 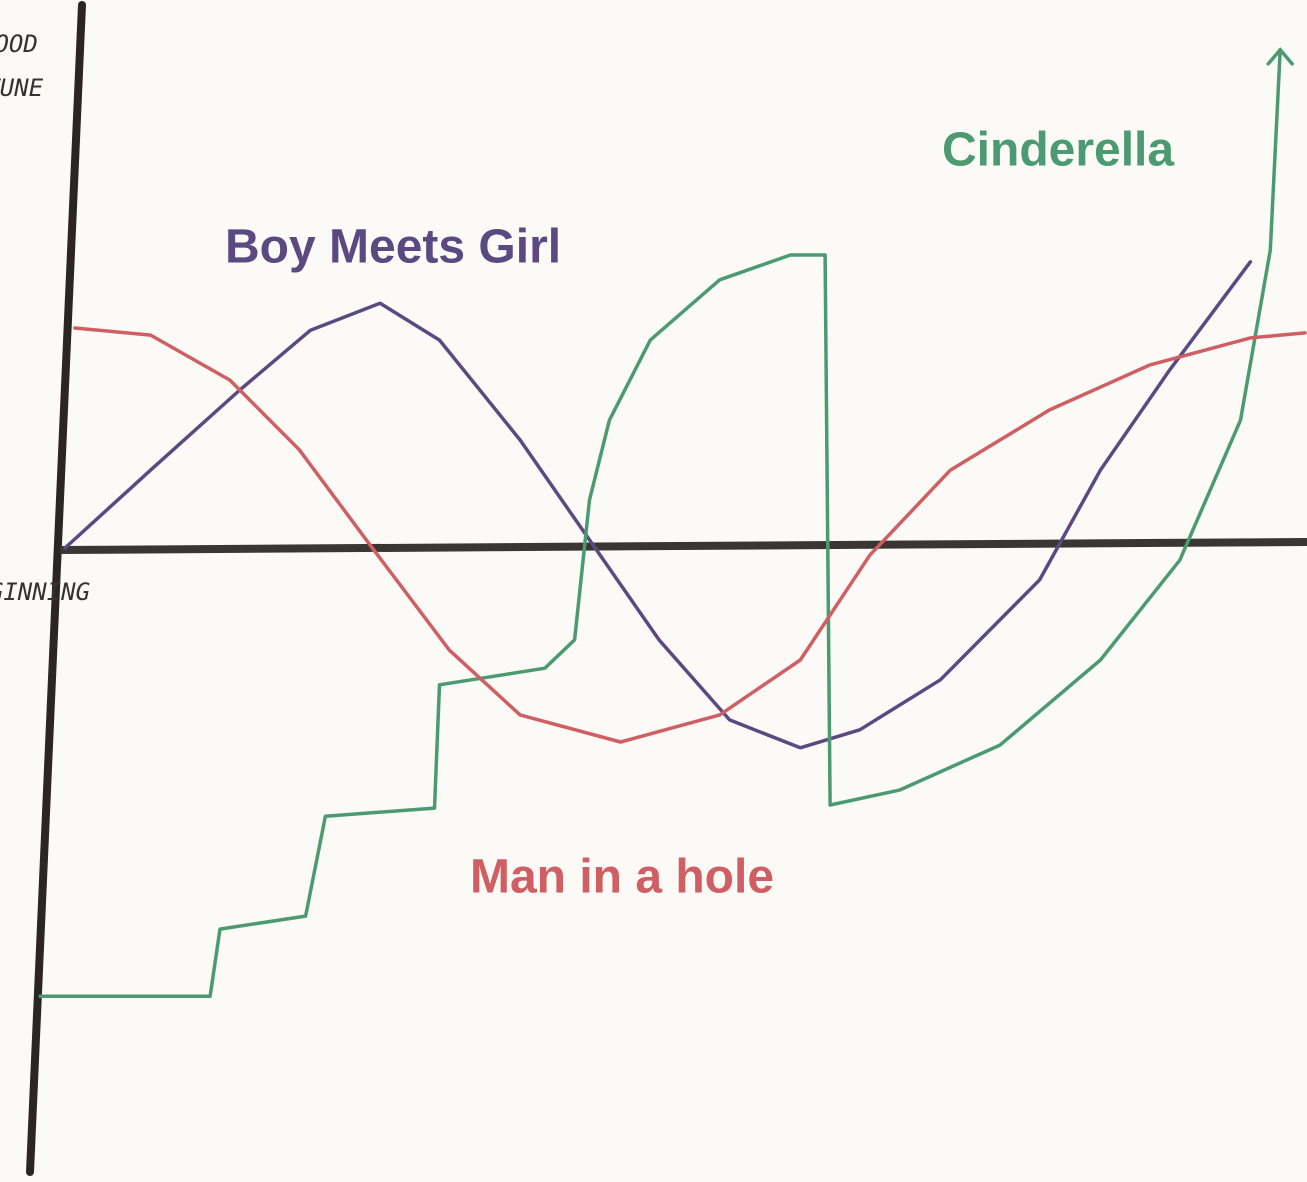 I want to click on series-label: Cinderella, so click(x=1058, y=150).